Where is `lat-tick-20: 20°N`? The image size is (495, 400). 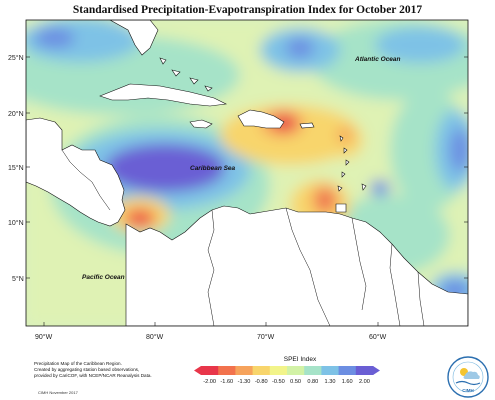 lat-tick-20: 20°N is located at coordinates (16, 114).